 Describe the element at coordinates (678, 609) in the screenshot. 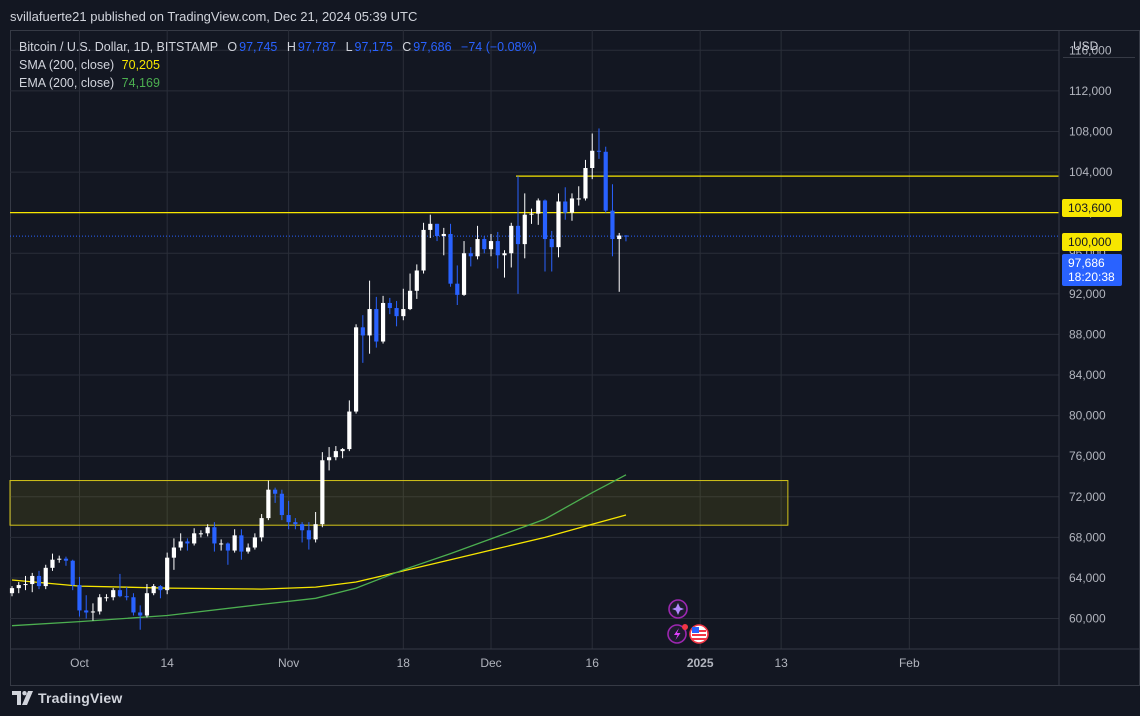

I see `sparkle-icon` at that location.